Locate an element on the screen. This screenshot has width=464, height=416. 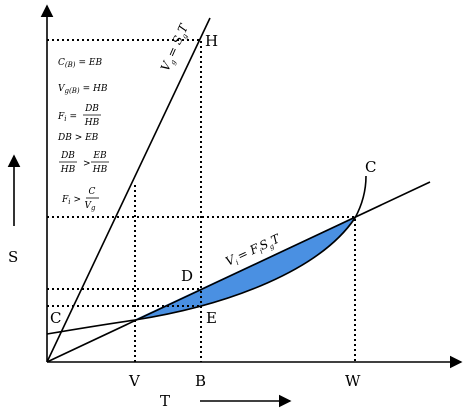
numerator: C is located at coordinates (92, 192).